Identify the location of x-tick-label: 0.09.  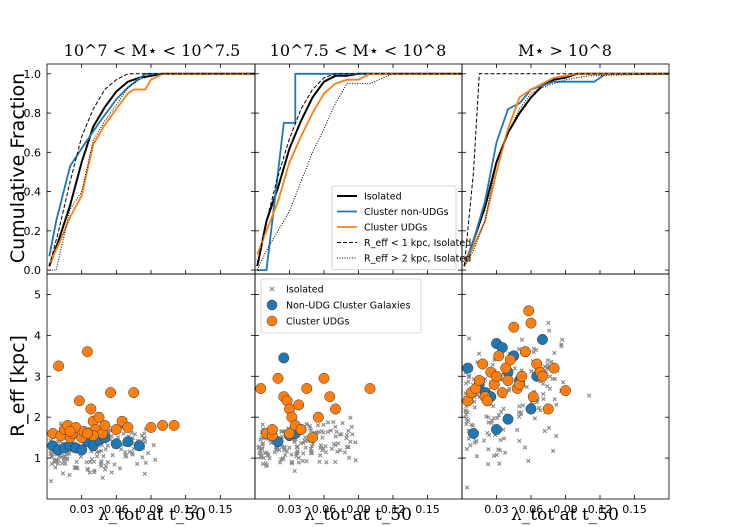
(358, 509).